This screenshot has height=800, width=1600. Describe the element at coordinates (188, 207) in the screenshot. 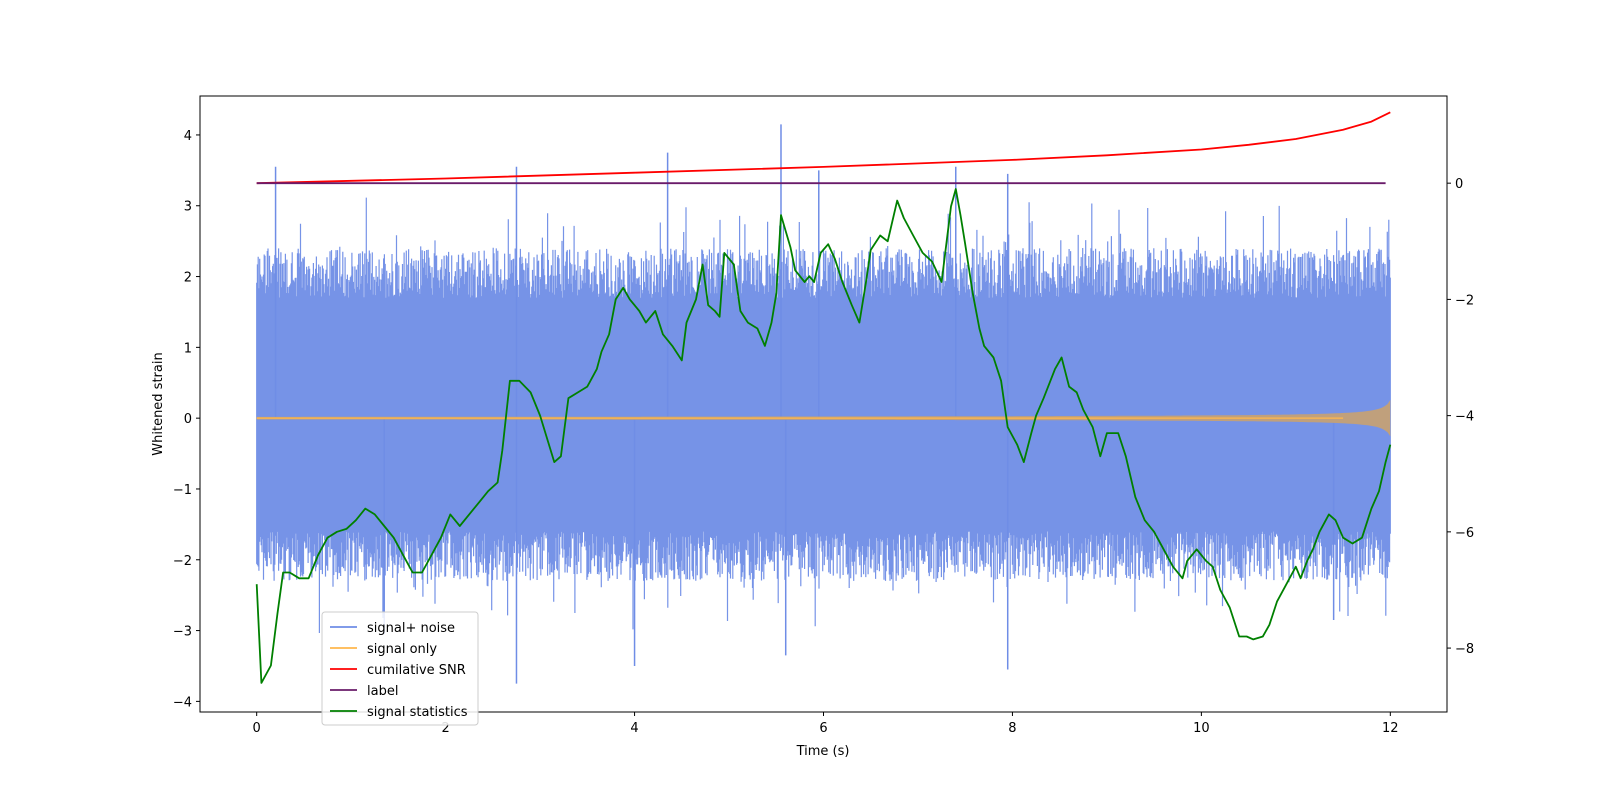

I see `y-tick-label: 3` at that location.